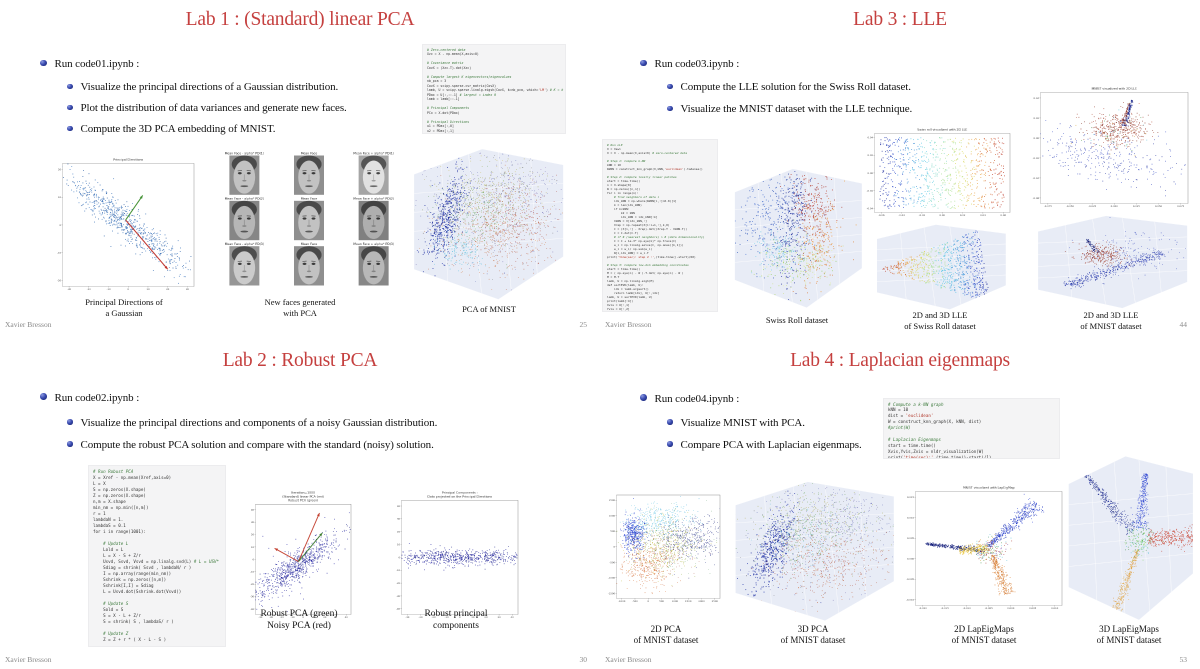  I want to click on figure-faces-grid, so click(309, 219).